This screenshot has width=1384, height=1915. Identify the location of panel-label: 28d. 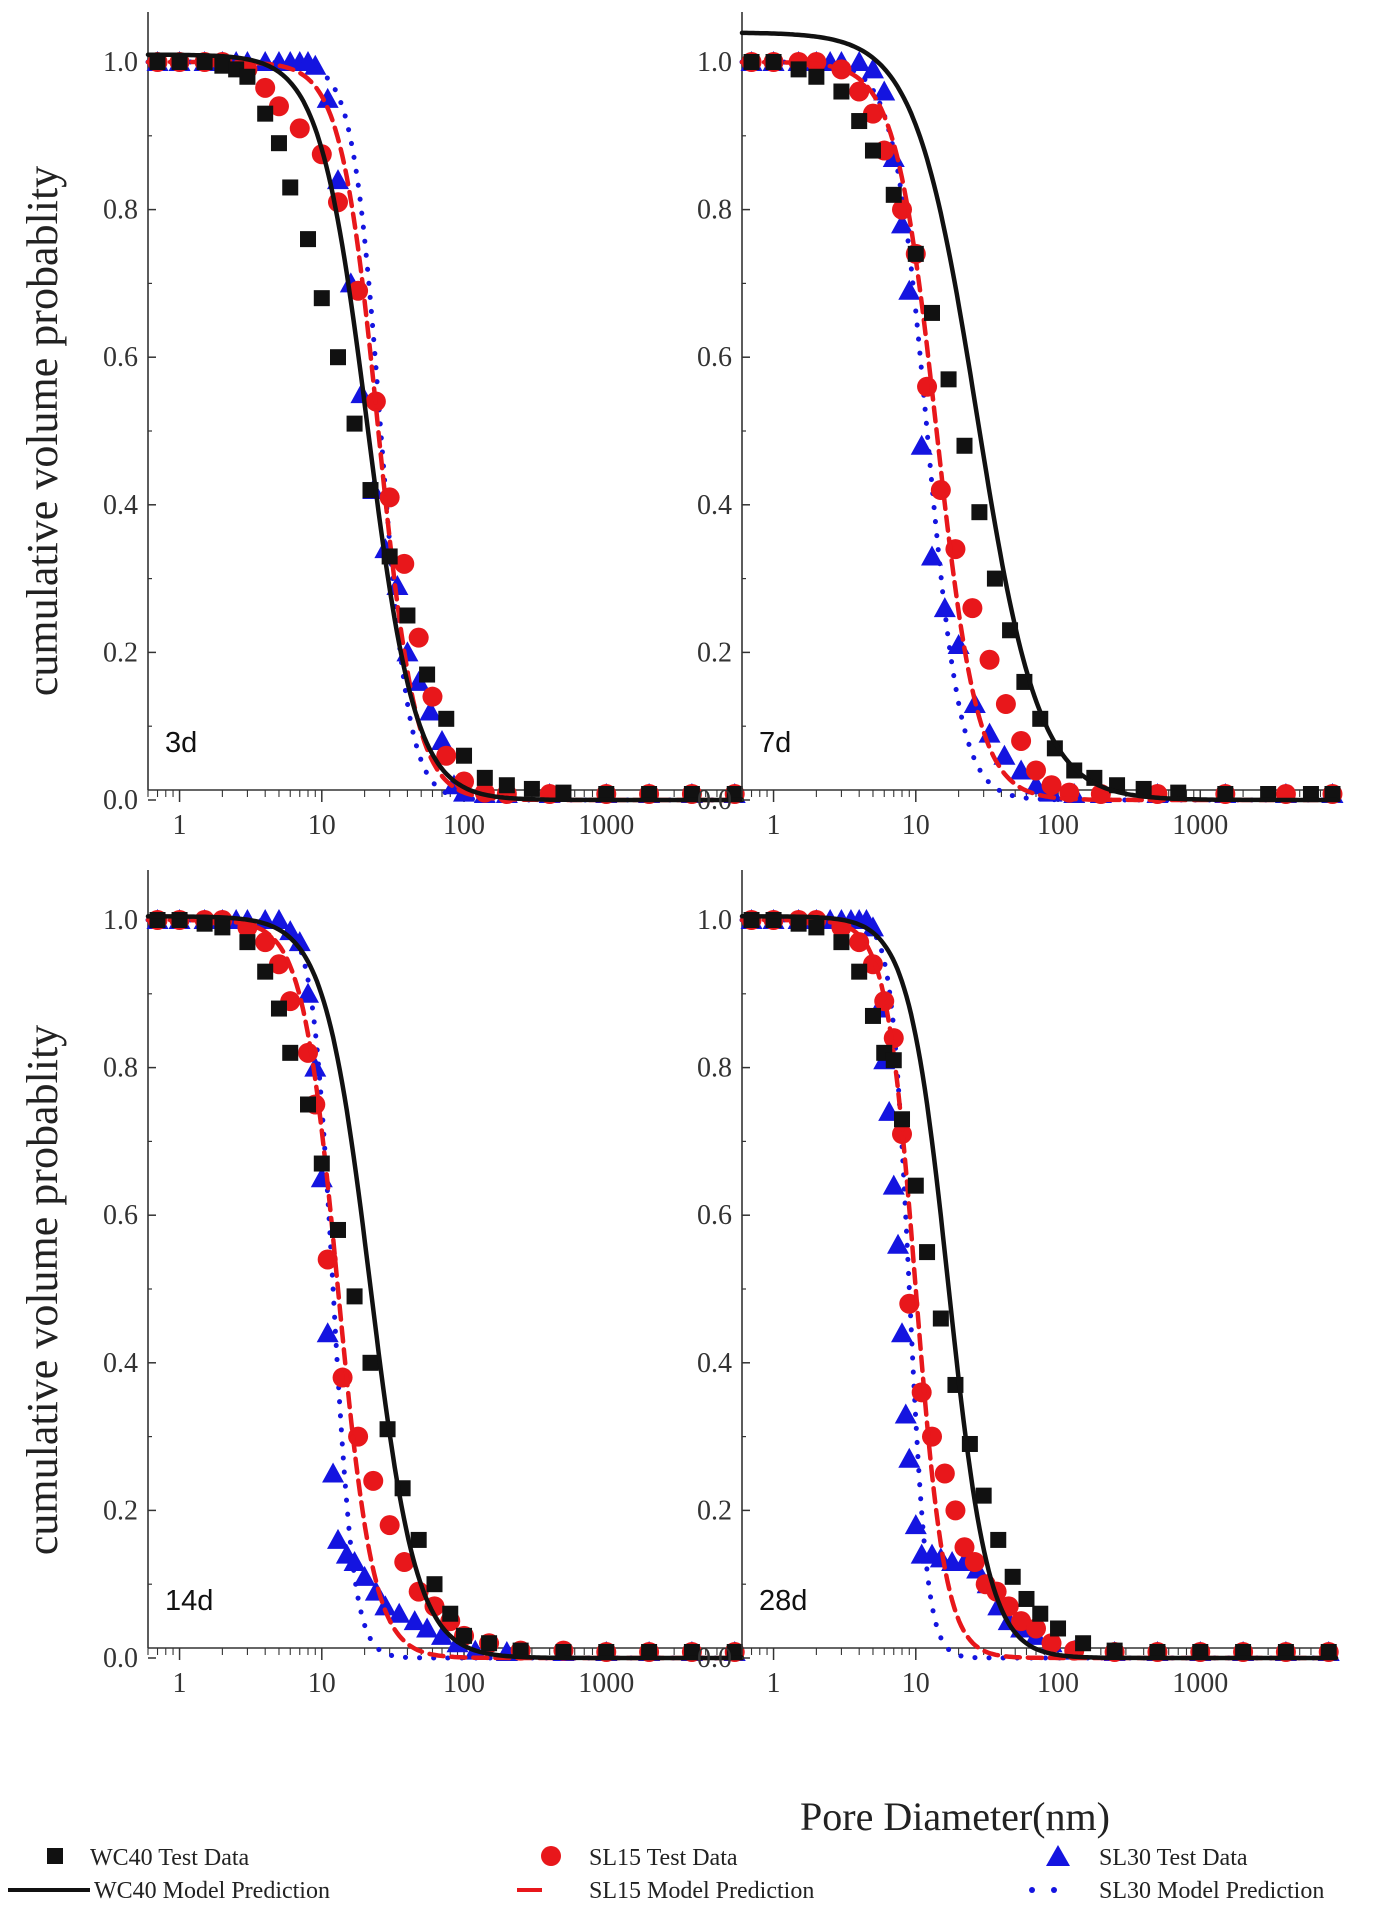
(783, 1601).